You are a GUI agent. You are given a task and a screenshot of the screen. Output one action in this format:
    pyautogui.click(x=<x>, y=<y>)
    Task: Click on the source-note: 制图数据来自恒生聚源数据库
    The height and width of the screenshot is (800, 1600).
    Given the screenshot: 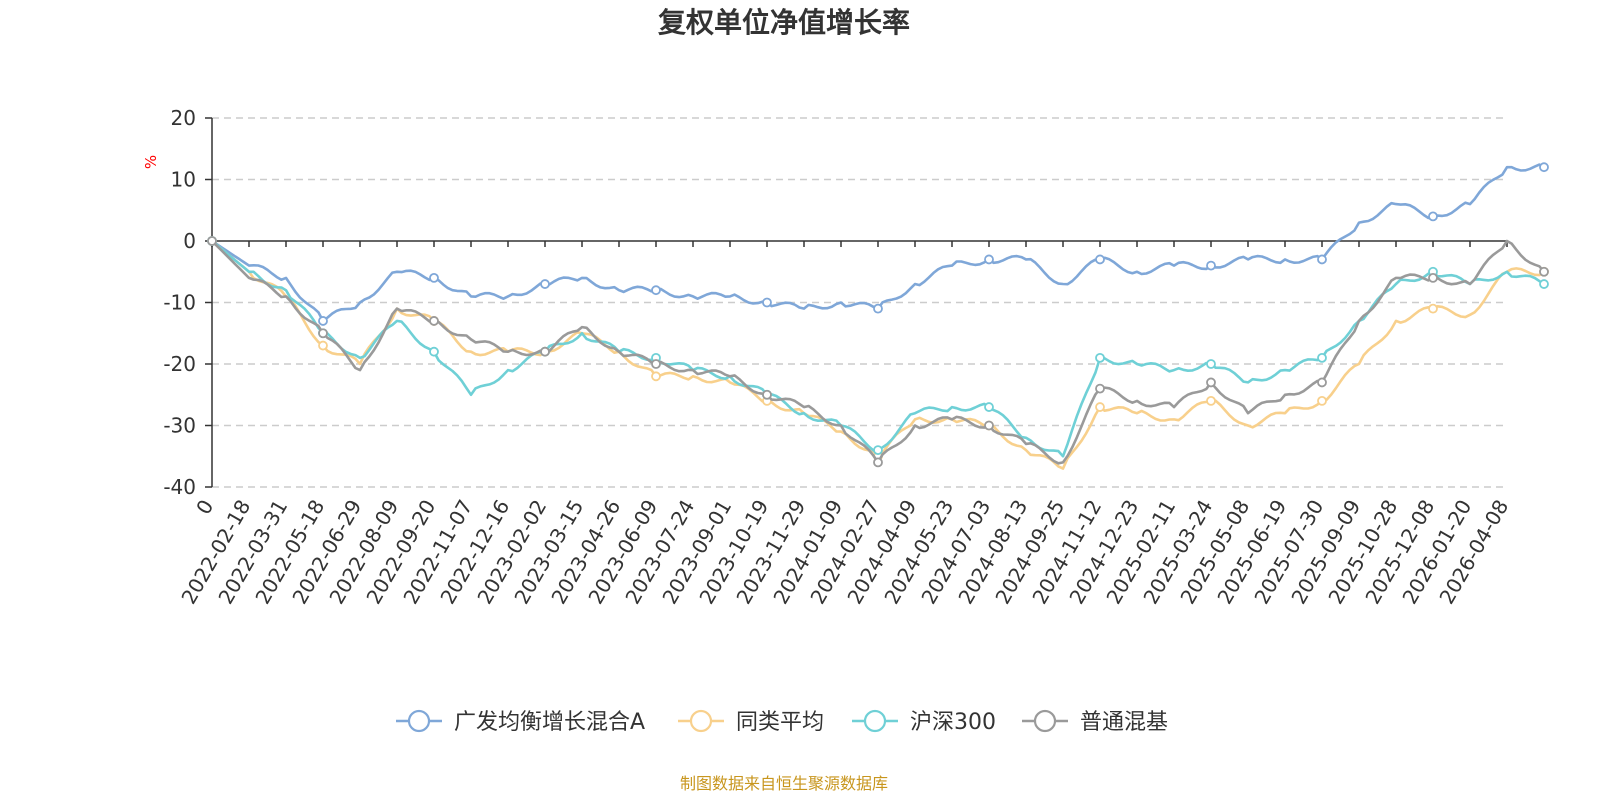 What is the action you would take?
    pyautogui.click(x=784, y=783)
    